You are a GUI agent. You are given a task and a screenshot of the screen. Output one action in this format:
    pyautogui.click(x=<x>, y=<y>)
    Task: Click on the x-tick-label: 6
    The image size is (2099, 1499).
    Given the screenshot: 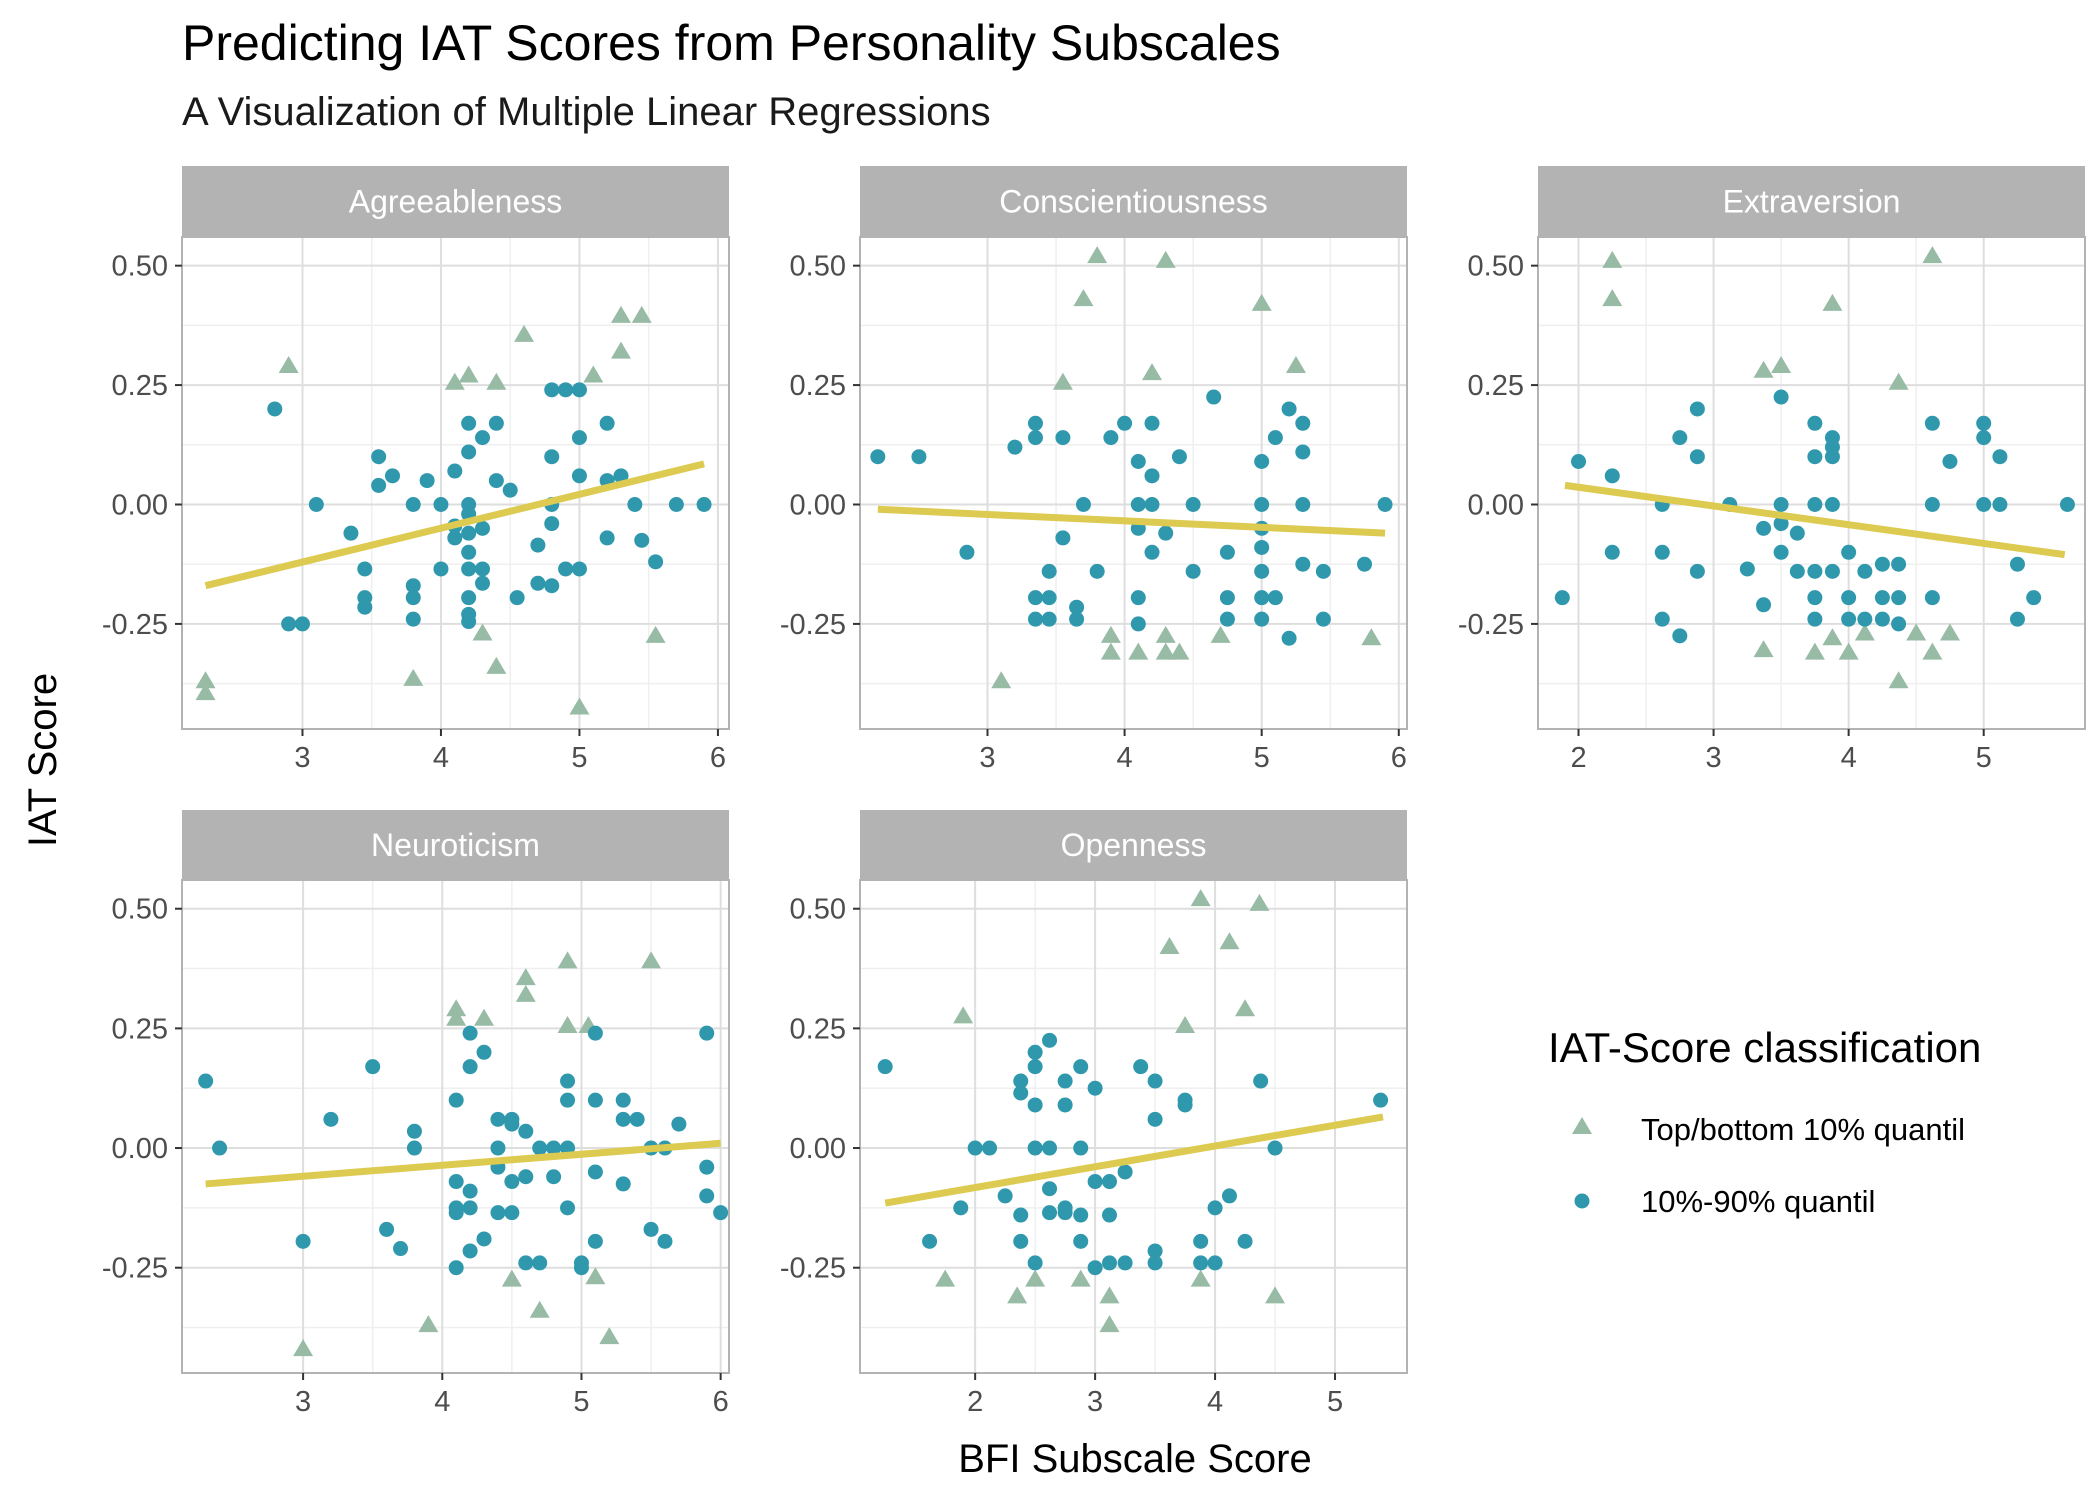 What is the action you would take?
    pyautogui.click(x=1399, y=758)
    